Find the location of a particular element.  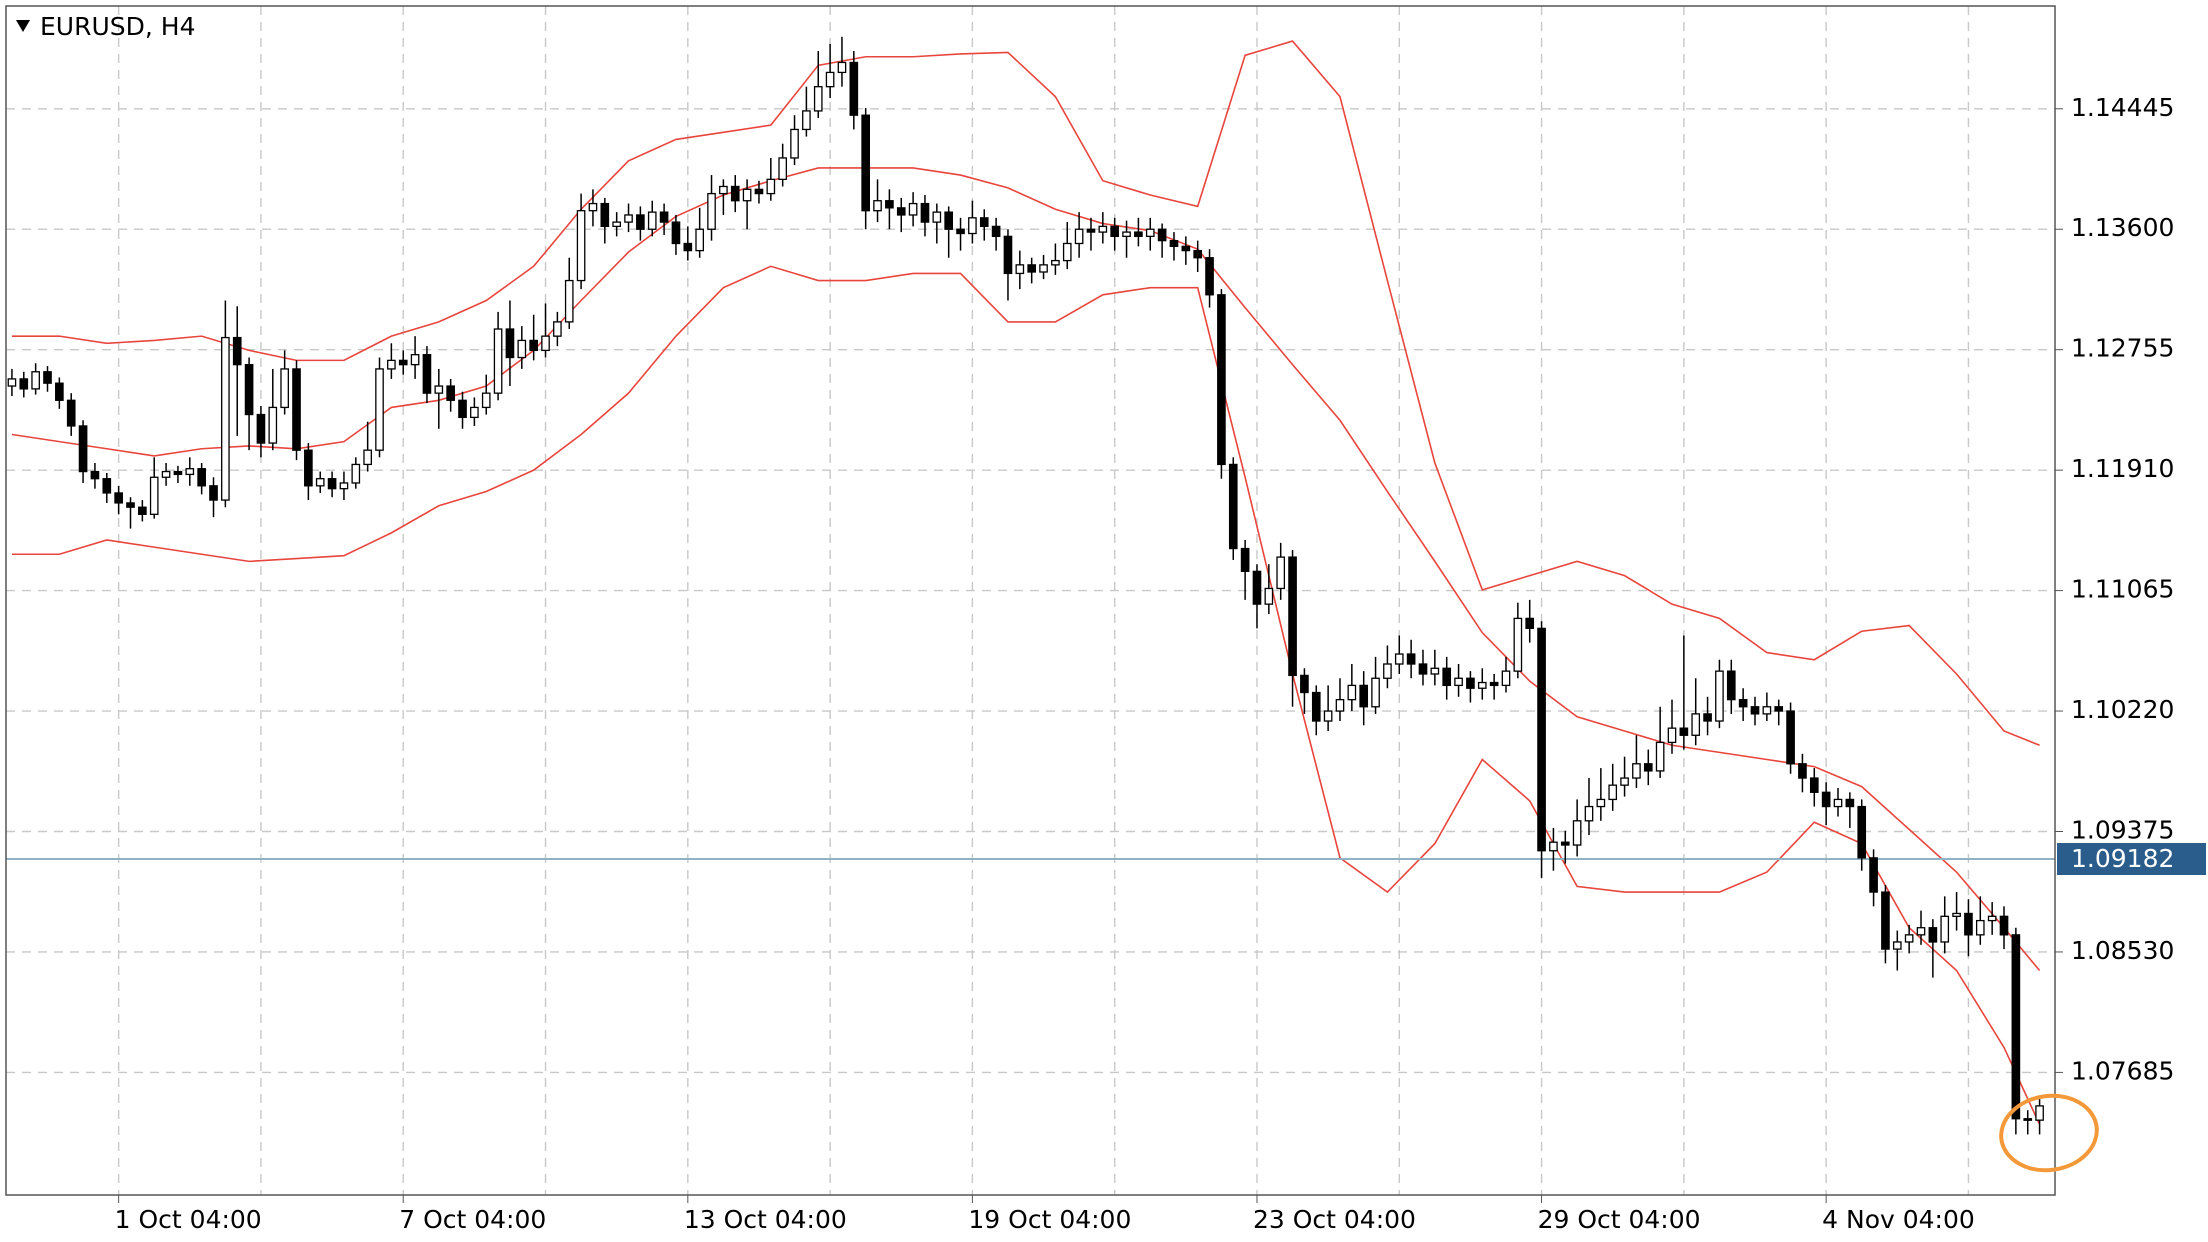

y-tick-label: 1.07685 is located at coordinates (2122, 1070).